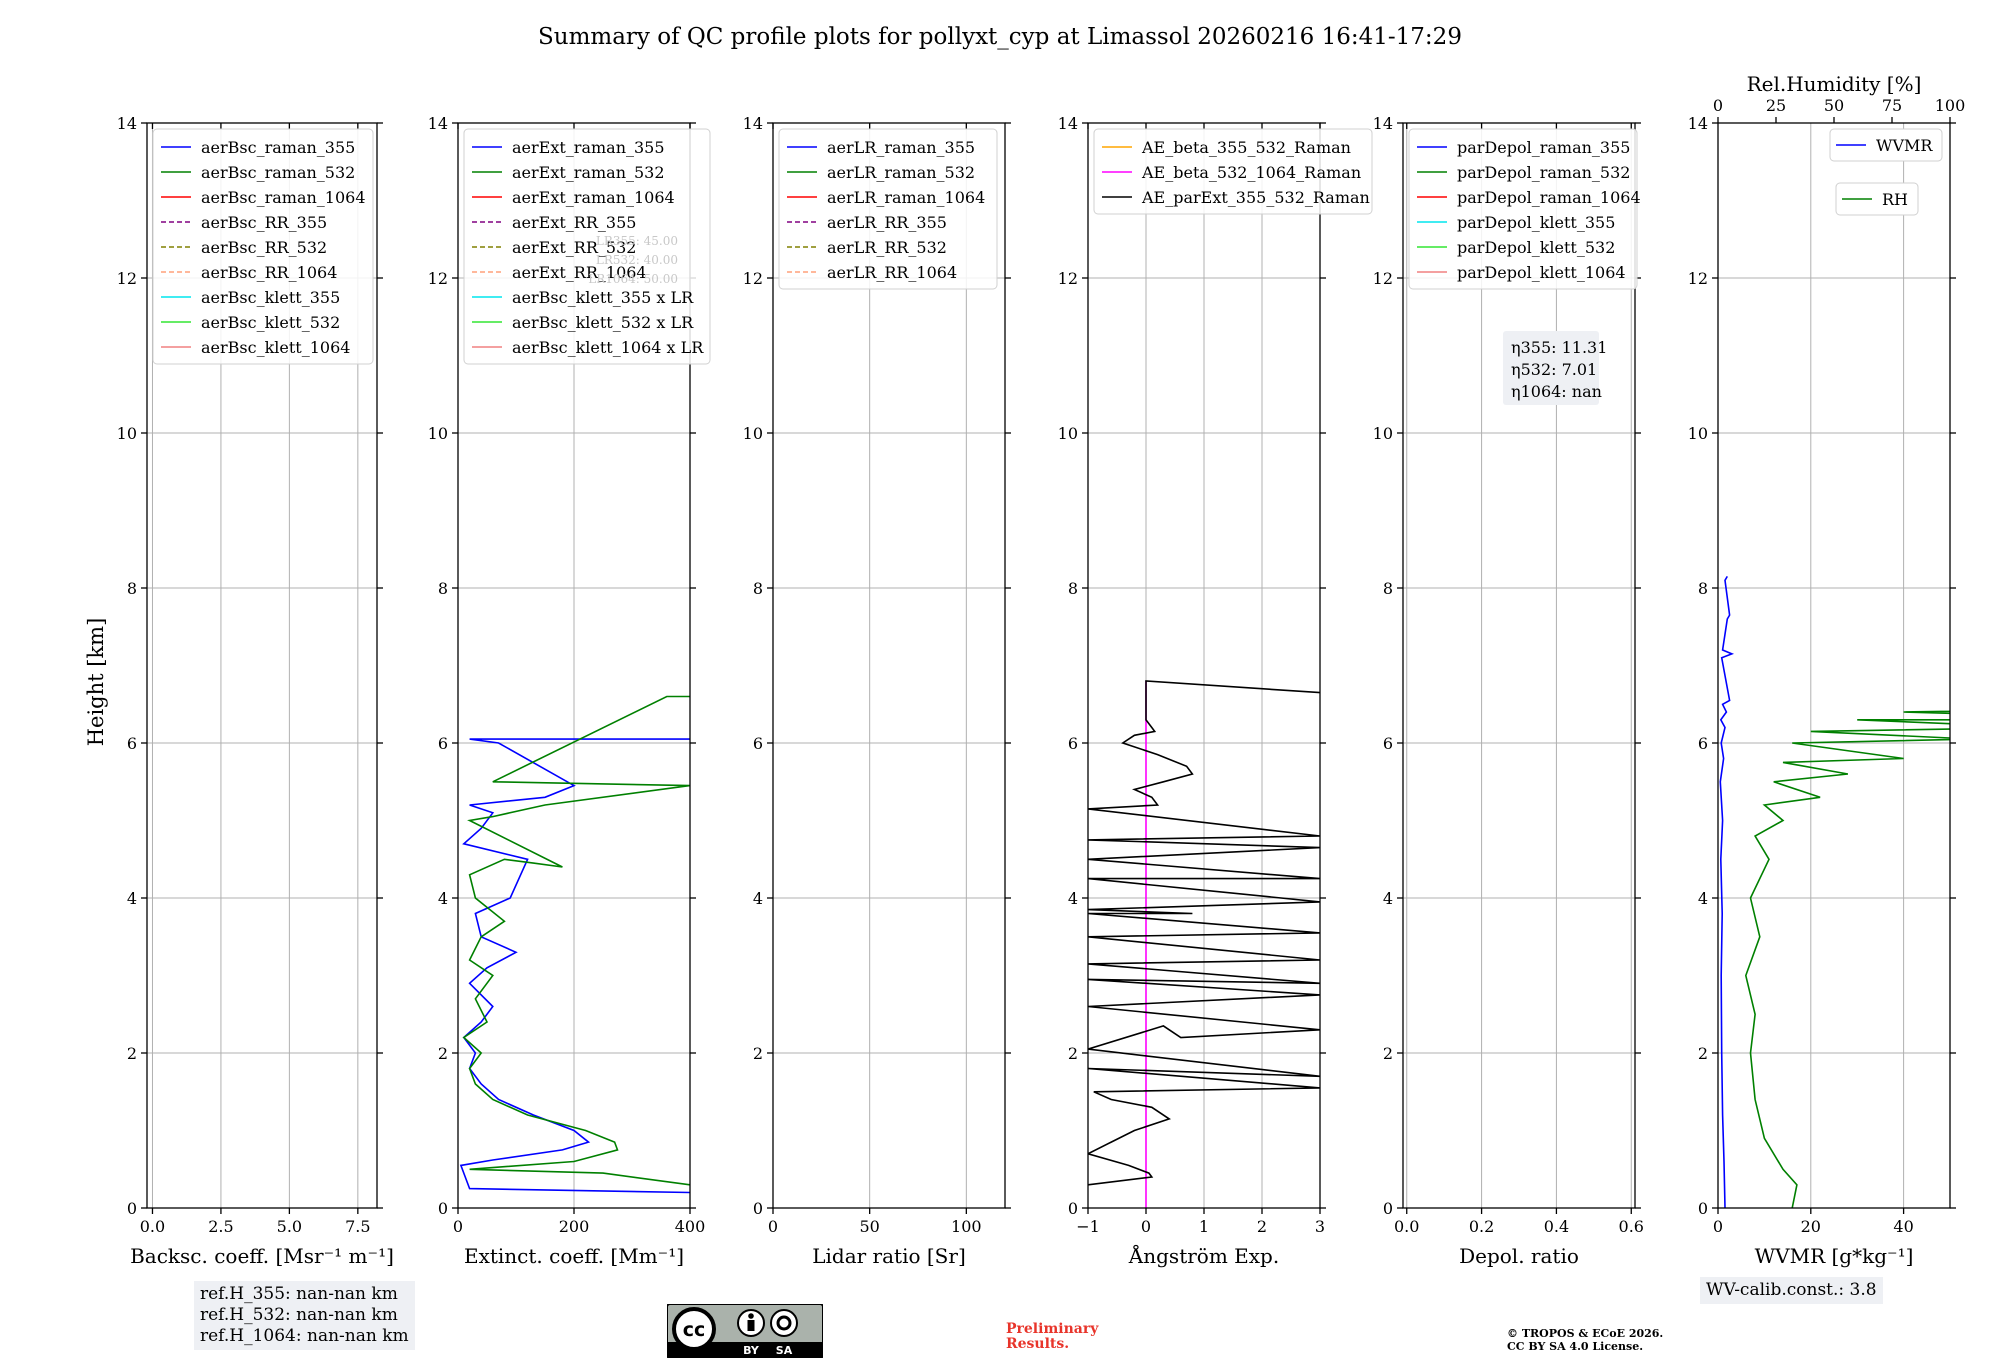  What do you see at coordinates (1233, 171) in the screenshot?
I see `legend-box` at bounding box center [1233, 171].